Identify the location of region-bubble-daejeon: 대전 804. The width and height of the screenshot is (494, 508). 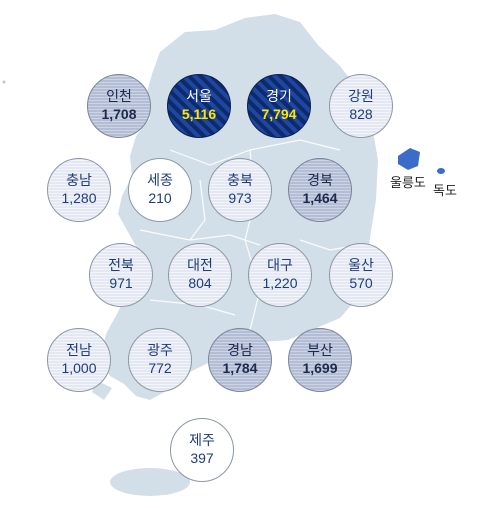
(200, 275).